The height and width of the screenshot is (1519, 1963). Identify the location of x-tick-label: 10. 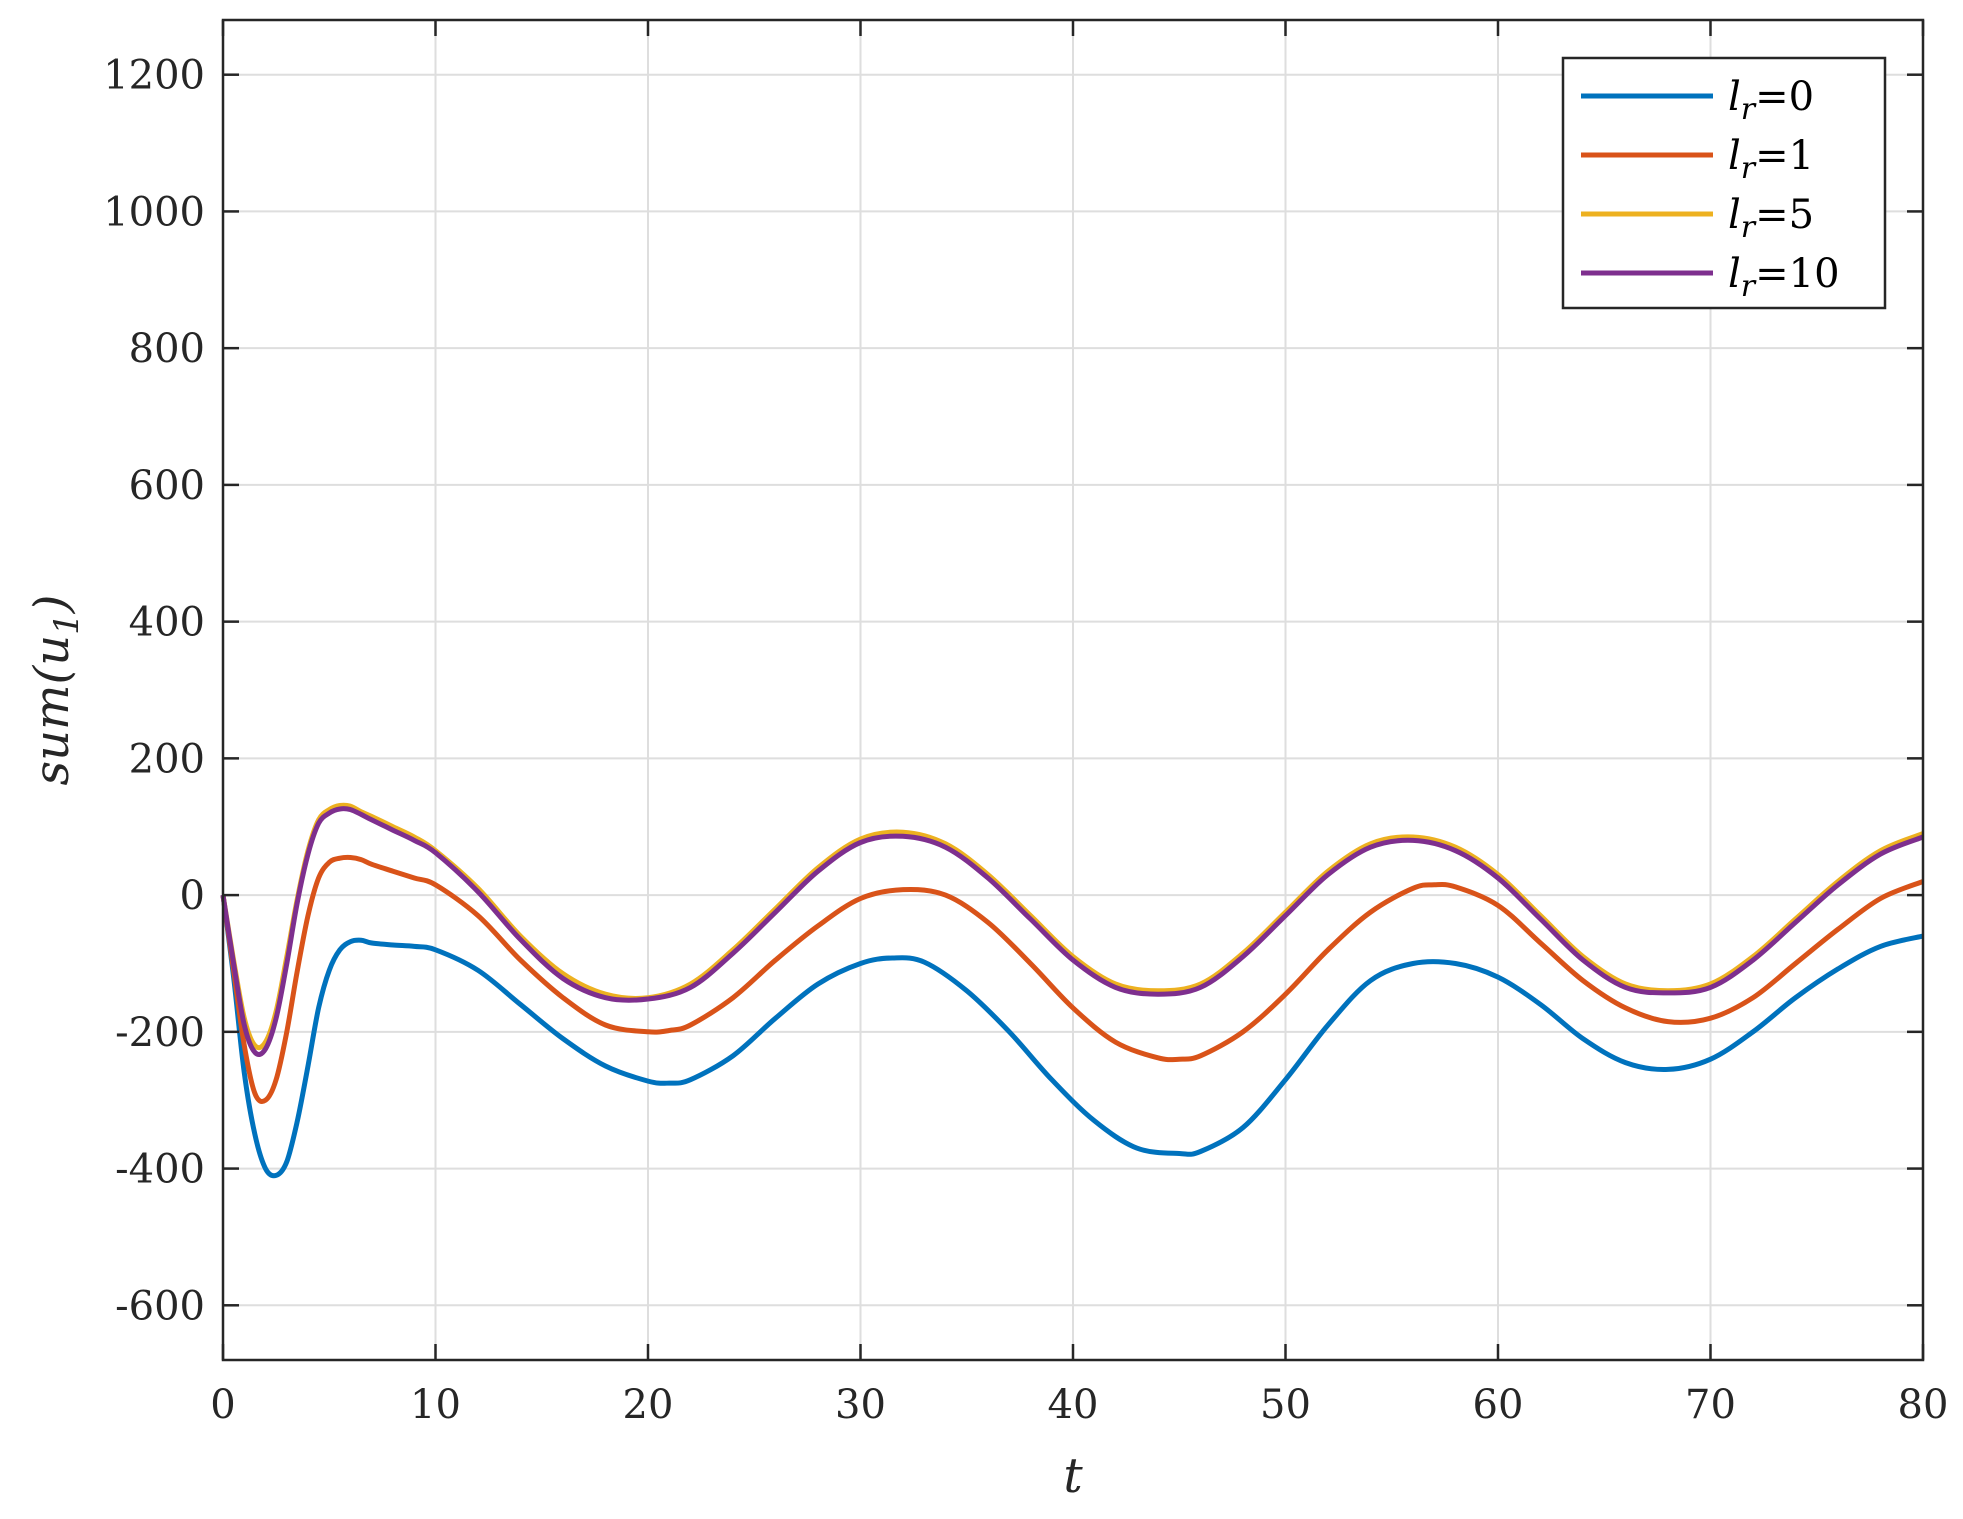
(435, 1405).